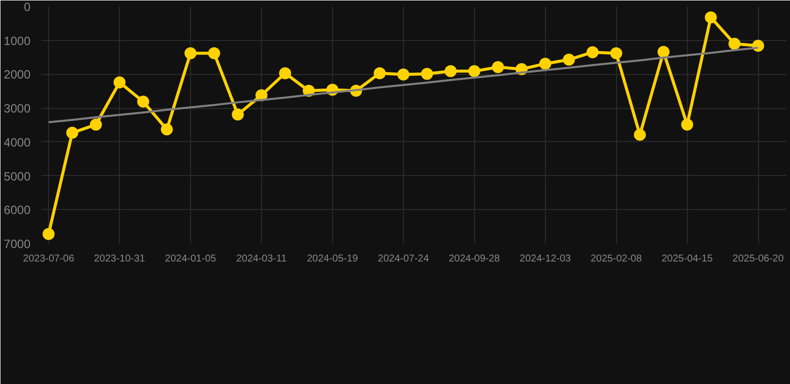 The width and height of the screenshot is (790, 384). What do you see at coordinates (17, 176) in the screenshot?
I see `y-tick-label: 5000` at bounding box center [17, 176].